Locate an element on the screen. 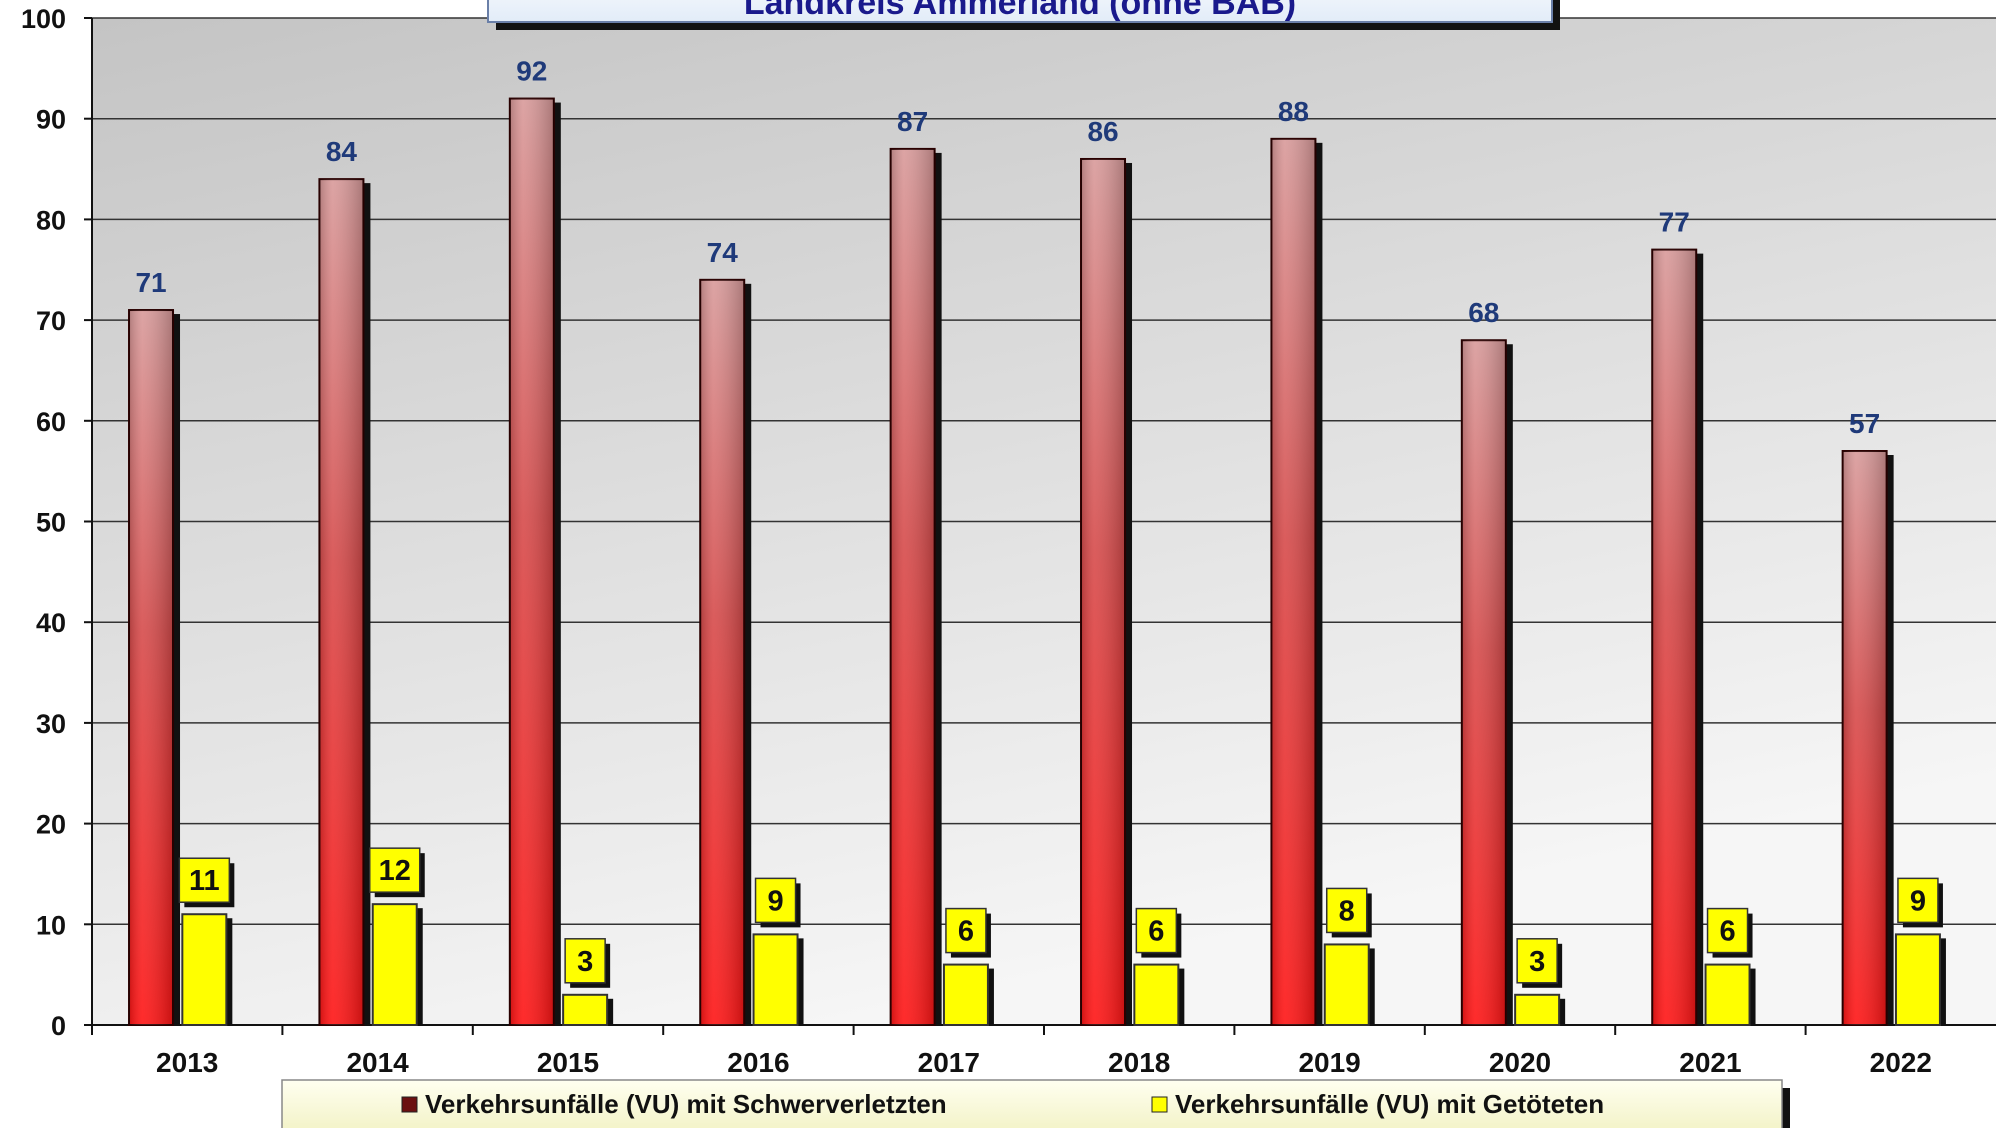 This screenshot has height=1133, width=1996. x-tick-label: 2016 is located at coordinates (758, 1062).